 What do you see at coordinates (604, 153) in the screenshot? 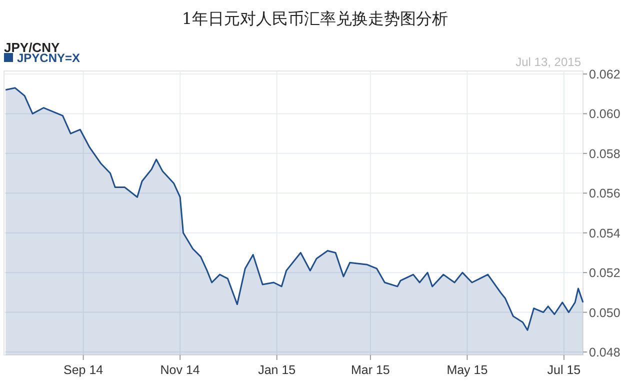
I see `y-tick-label: 0.058` at bounding box center [604, 153].